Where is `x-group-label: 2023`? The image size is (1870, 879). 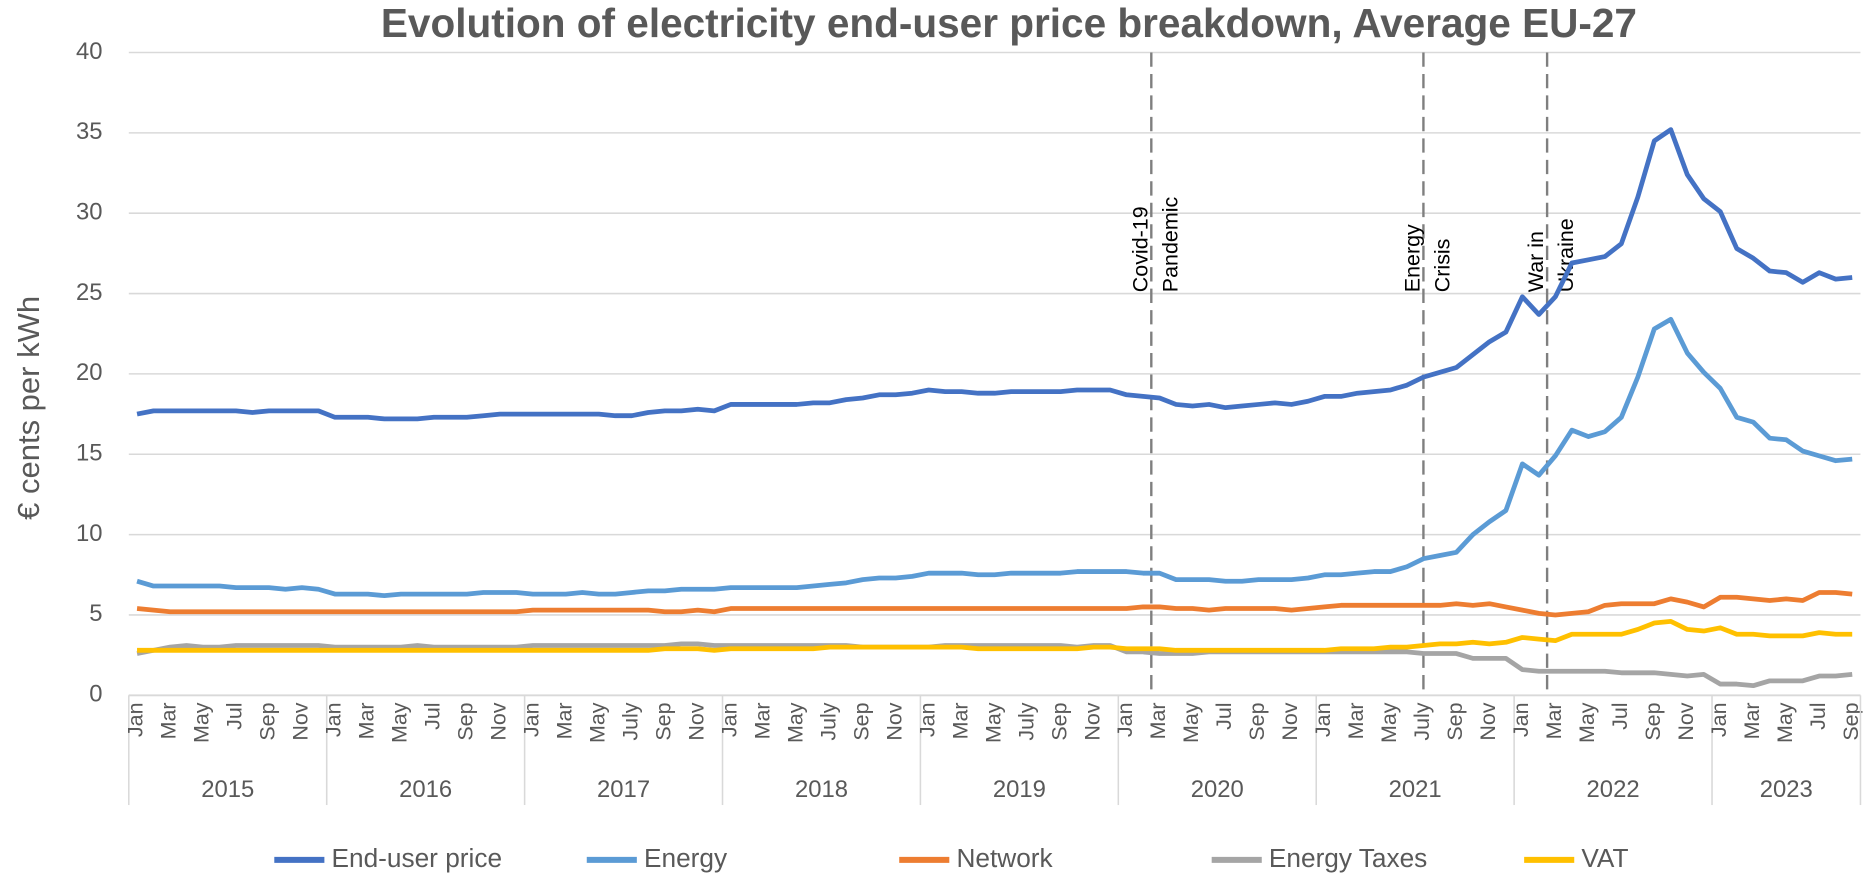 x-group-label: 2023 is located at coordinates (1786, 789).